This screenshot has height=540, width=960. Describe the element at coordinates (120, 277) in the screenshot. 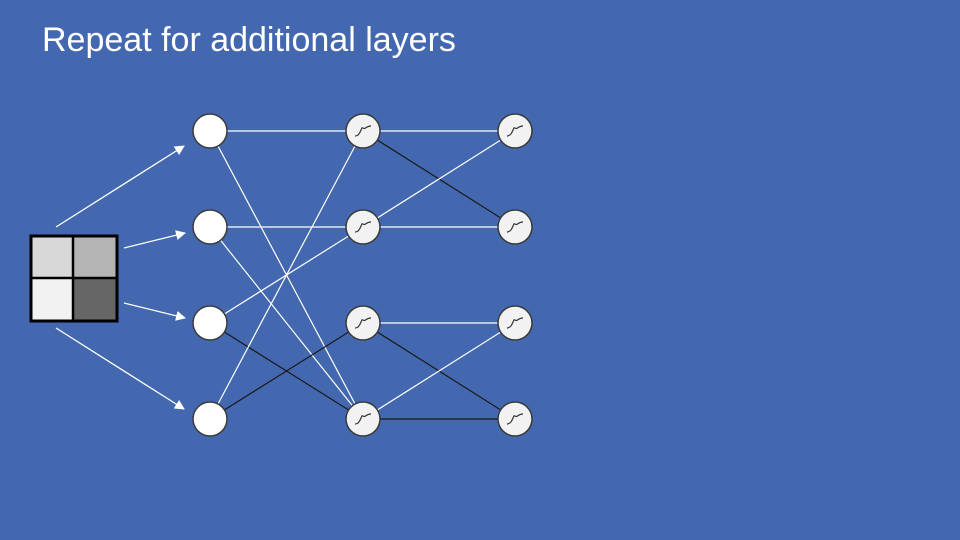

I see `input-arrows` at that location.